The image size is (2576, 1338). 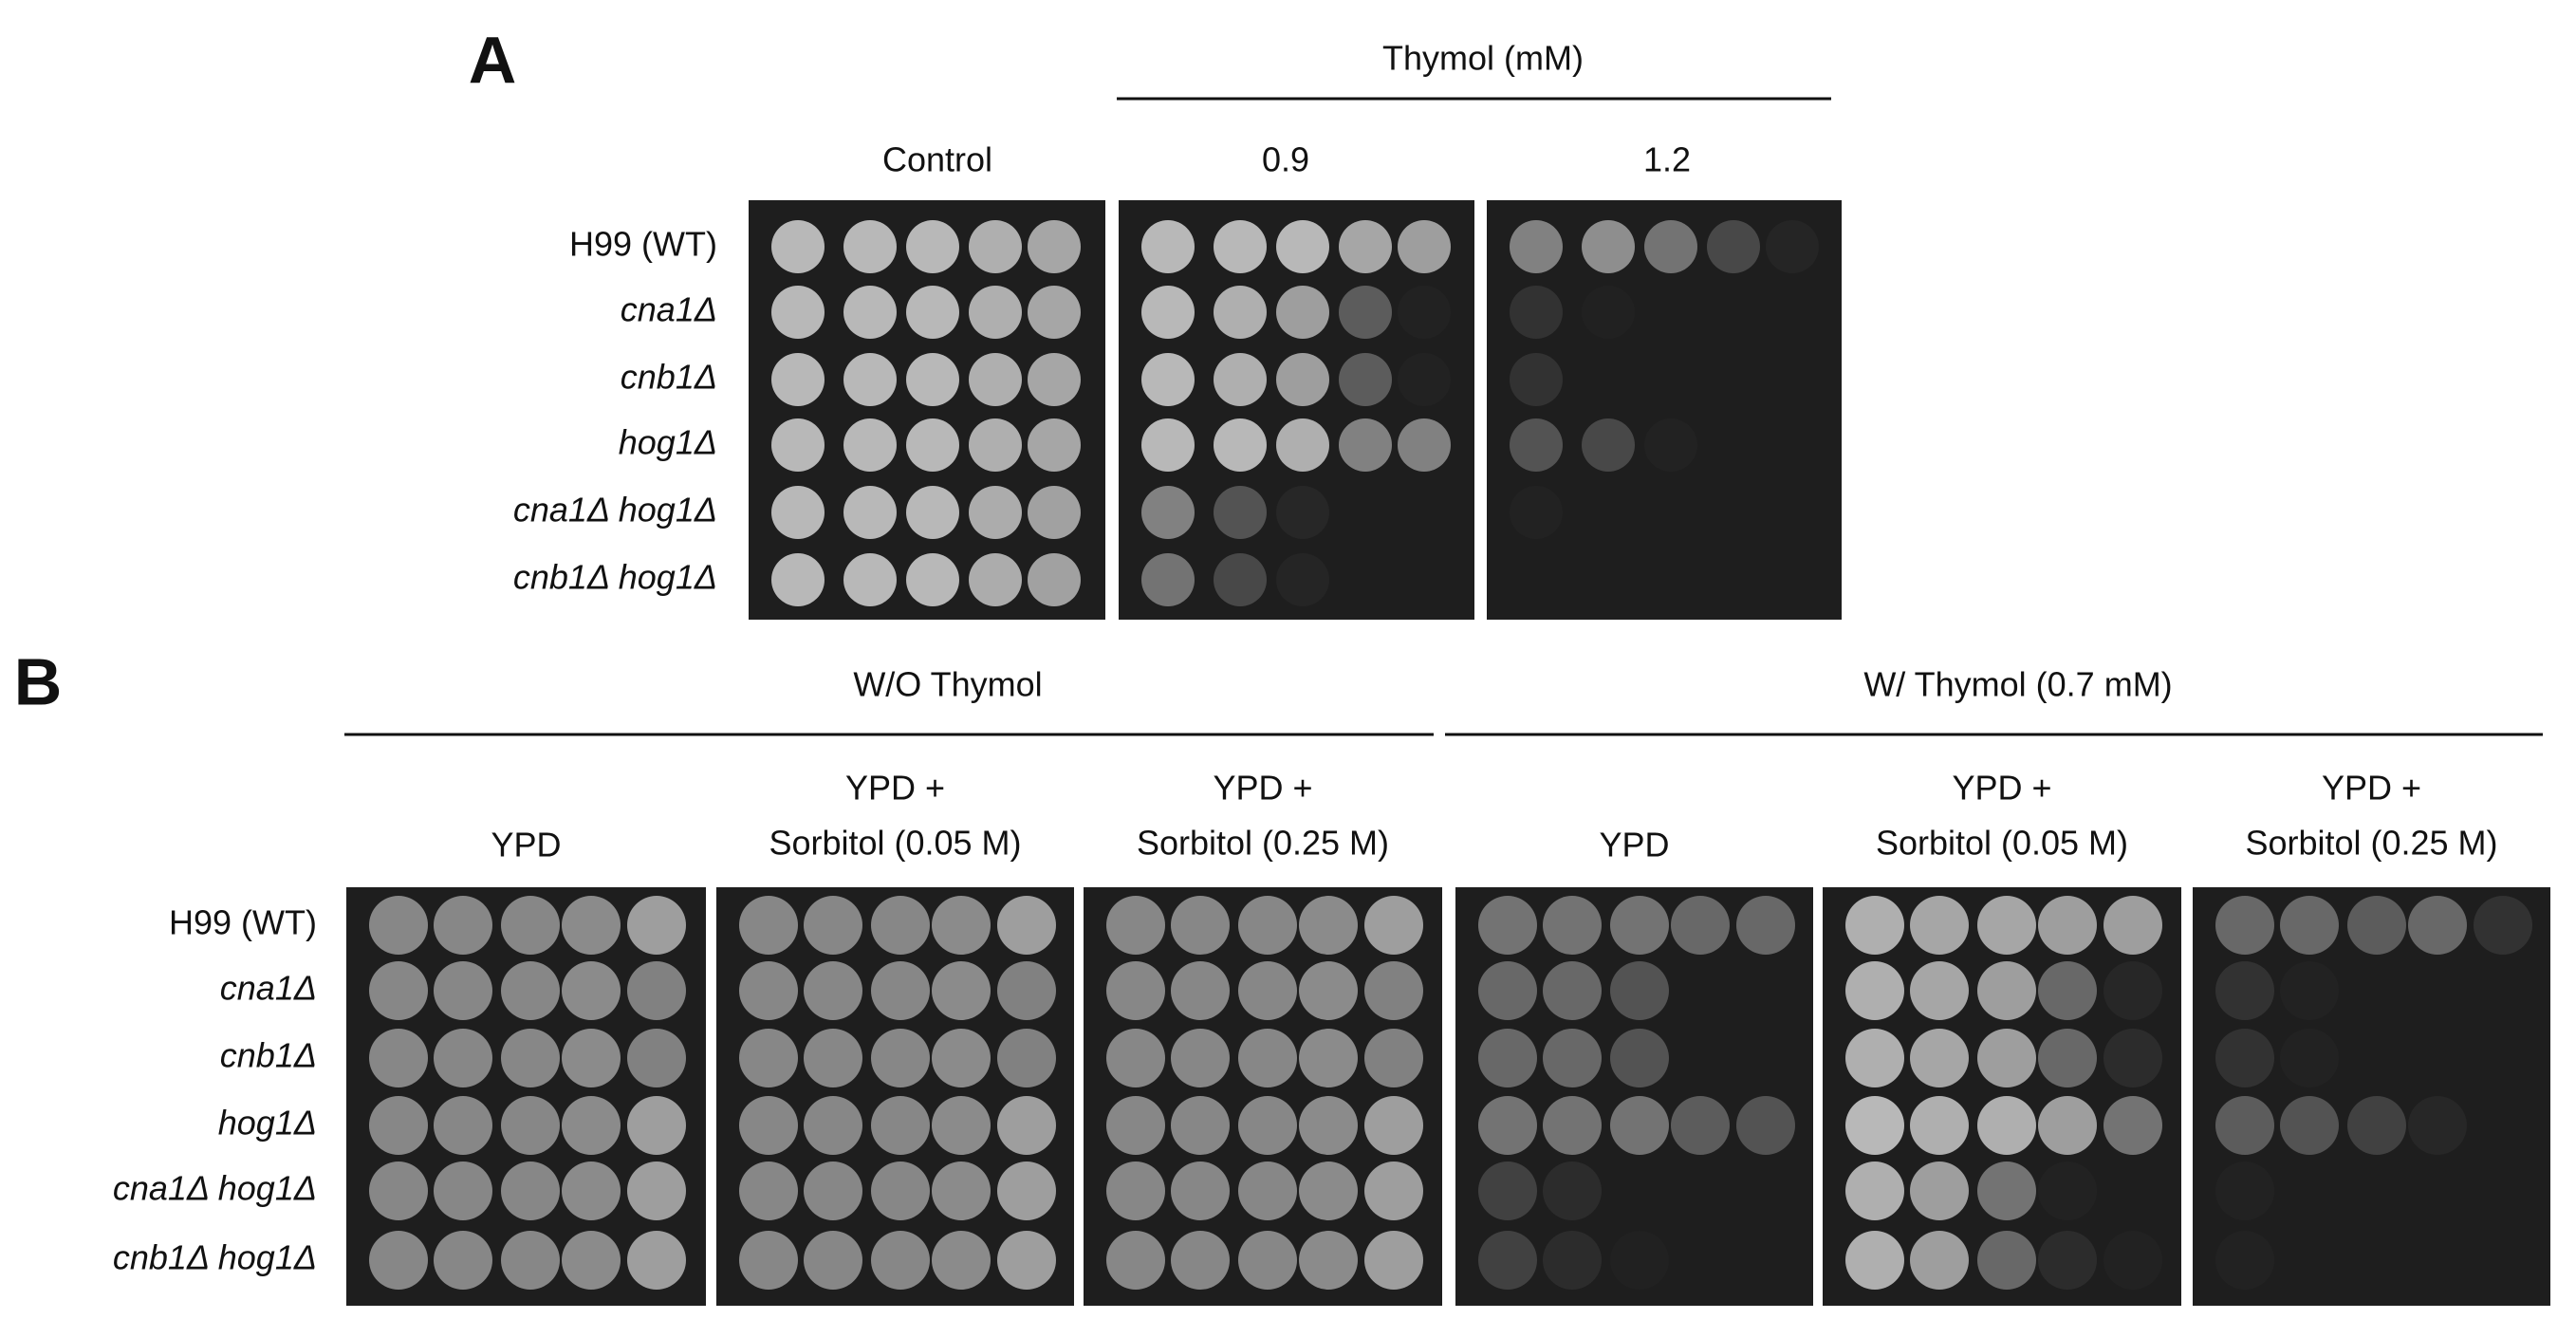 What do you see at coordinates (2017, 684) in the screenshot?
I see `group-header: W/ Thymol (0.7 mM)` at bounding box center [2017, 684].